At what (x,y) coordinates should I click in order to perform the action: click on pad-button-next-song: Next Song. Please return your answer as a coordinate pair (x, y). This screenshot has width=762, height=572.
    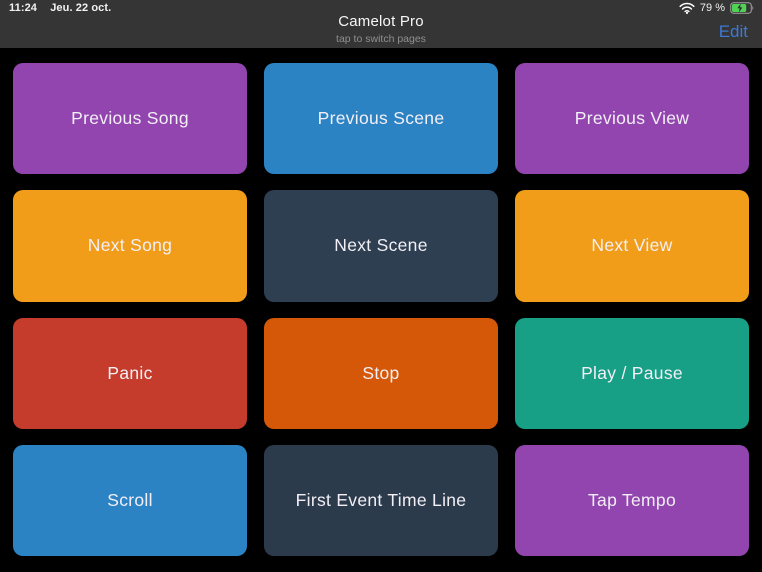
    Looking at the image, I should click on (130, 246).